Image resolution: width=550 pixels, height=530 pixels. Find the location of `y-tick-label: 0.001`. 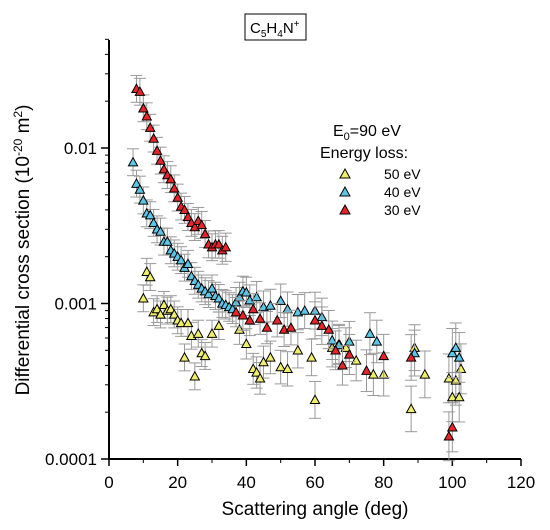

y-tick-label: 0.001 is located at coordinates (75, 304).